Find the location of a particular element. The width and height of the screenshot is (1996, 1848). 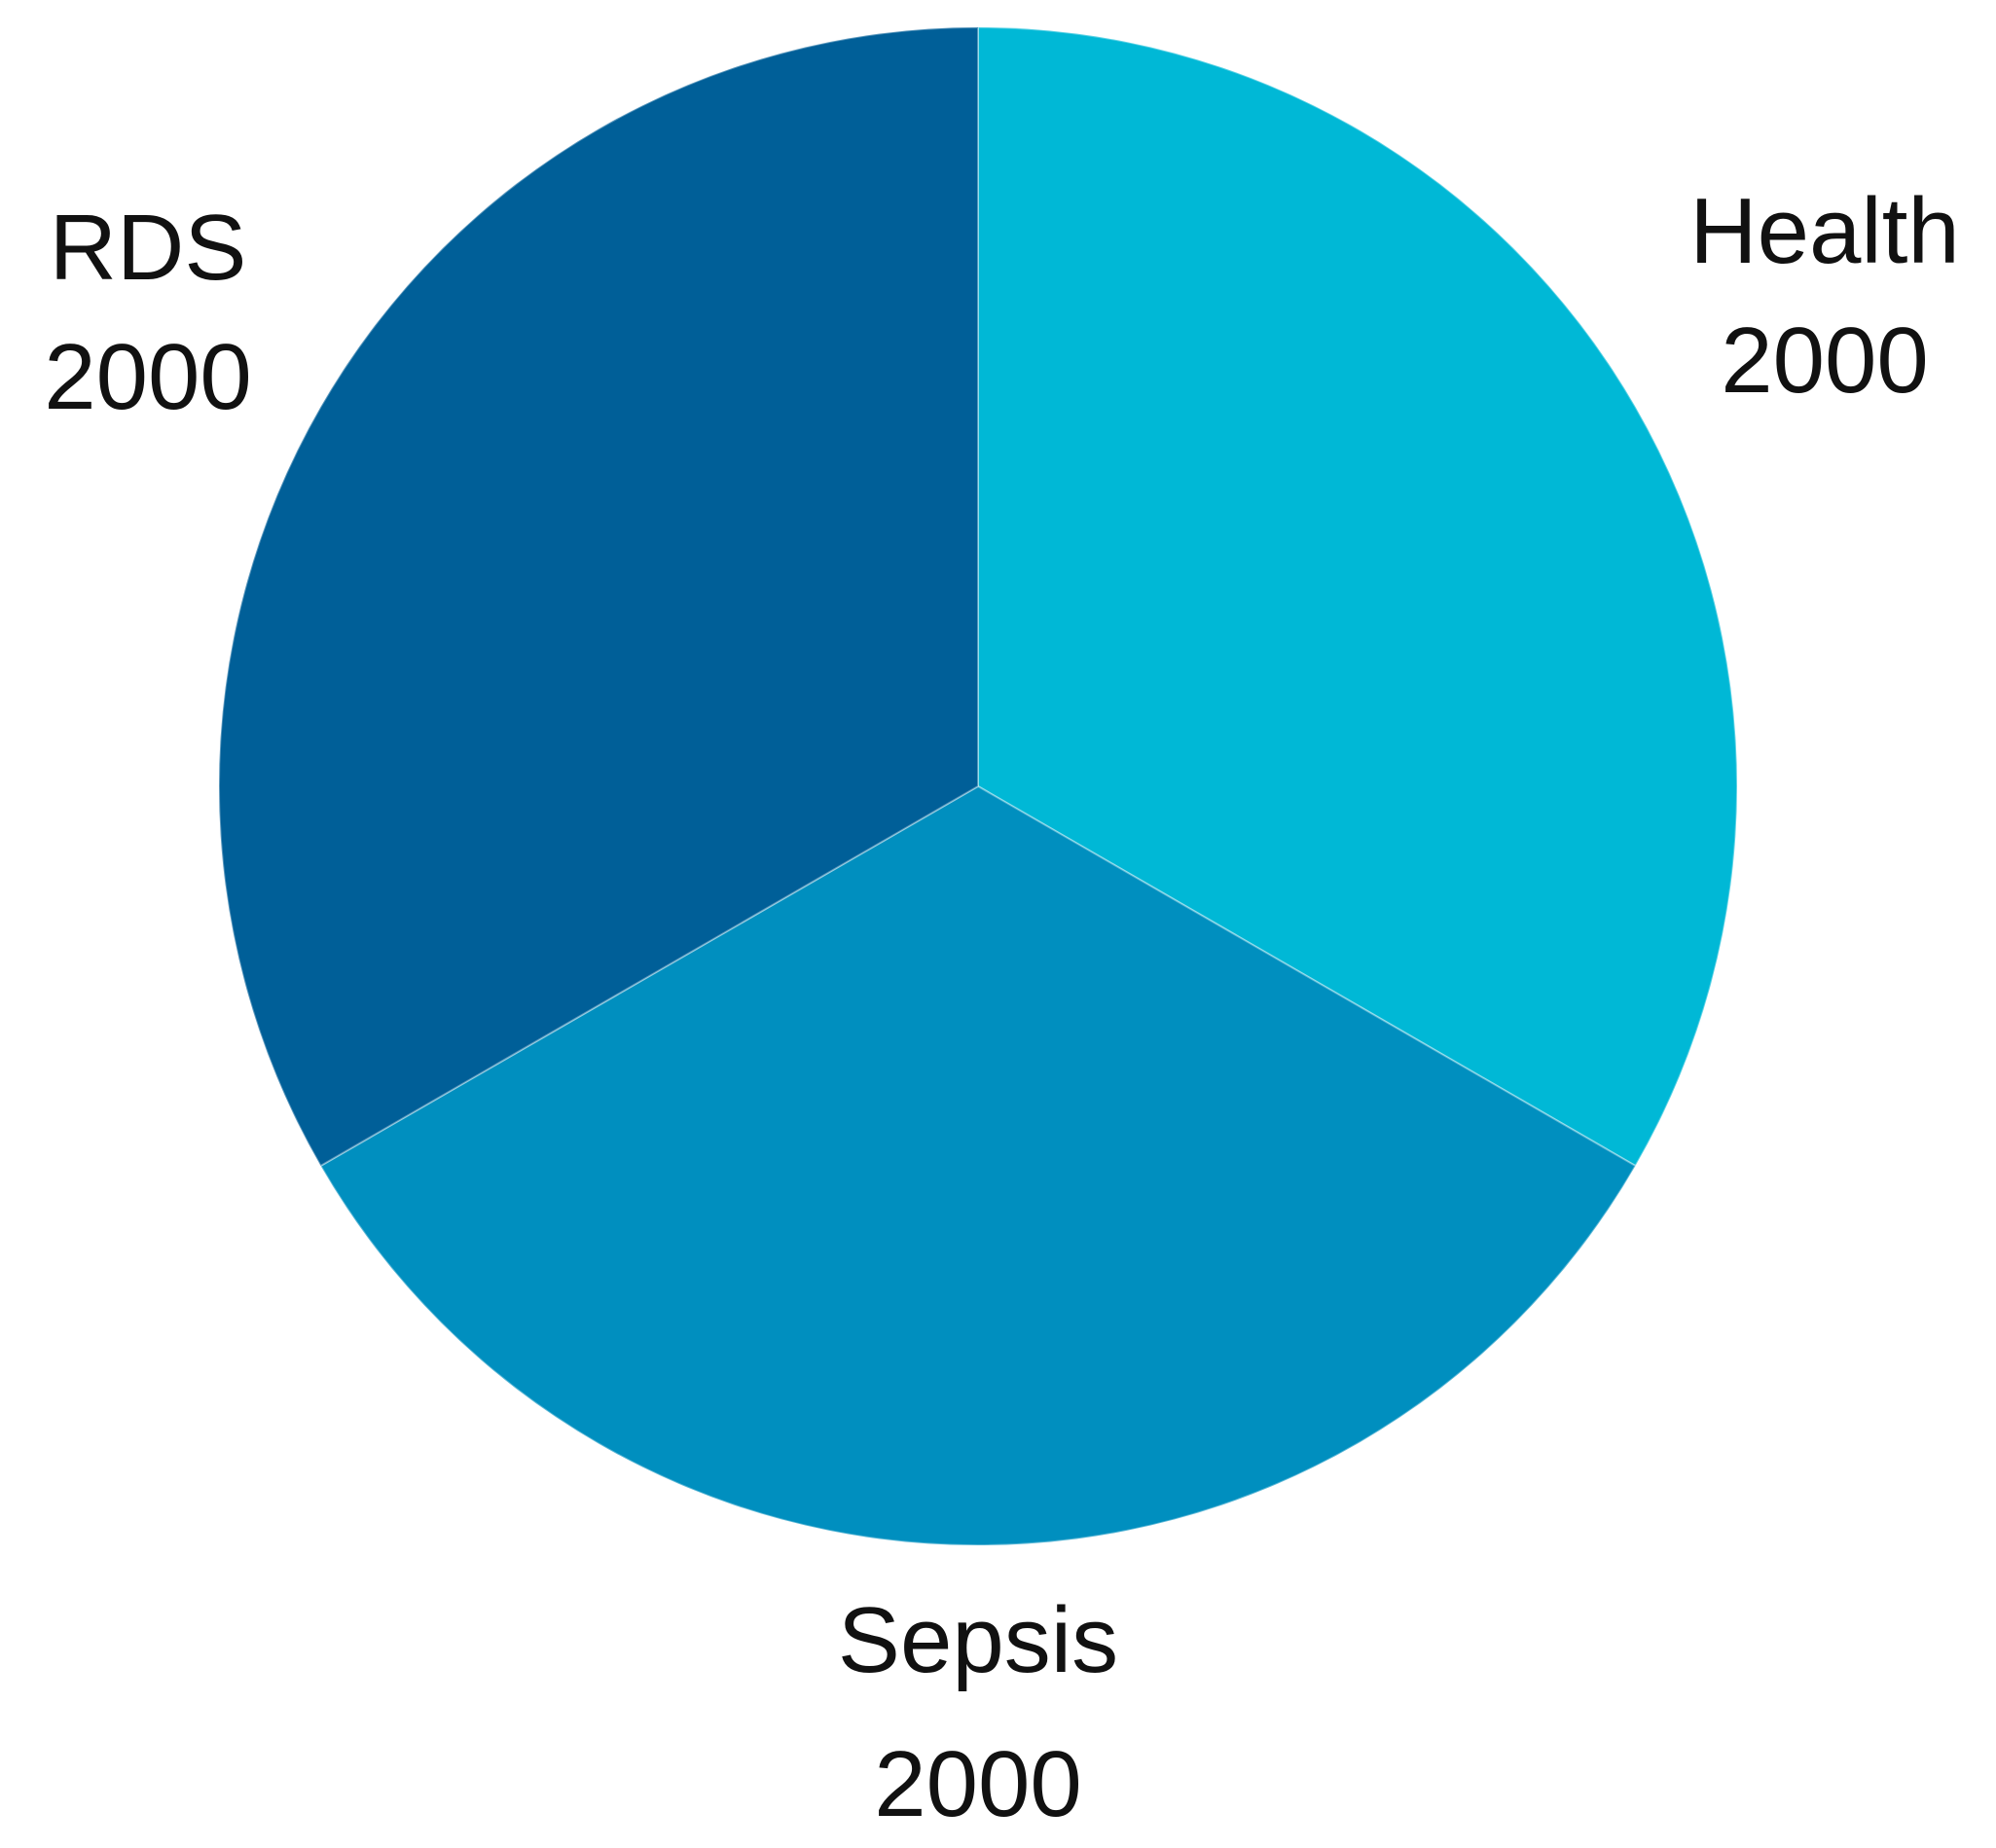

label-rds-name: RDS is located at coordinates (149, 248).